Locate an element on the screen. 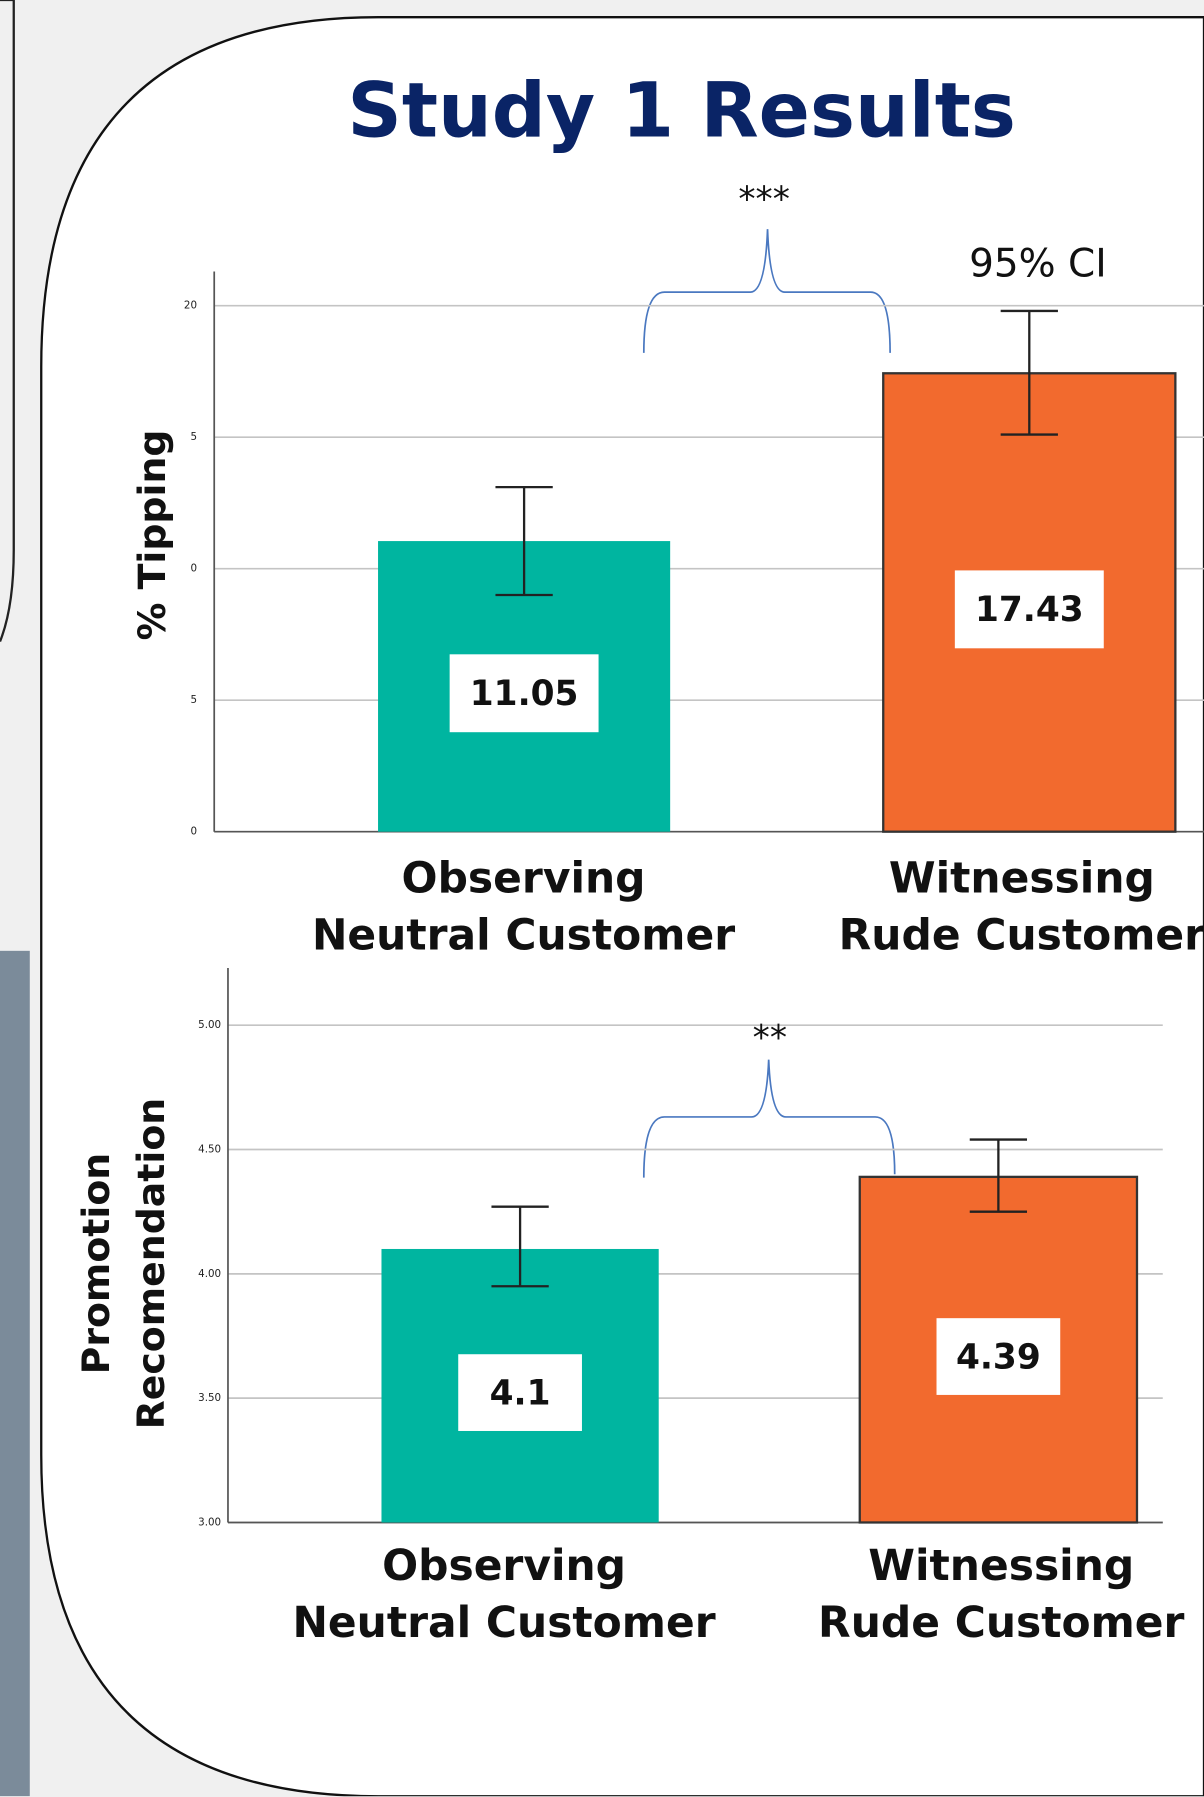 Image resolution: width=1204 pixels, height=1797 pixels. value-label: 11.05 is located at coordinates (524, 694).